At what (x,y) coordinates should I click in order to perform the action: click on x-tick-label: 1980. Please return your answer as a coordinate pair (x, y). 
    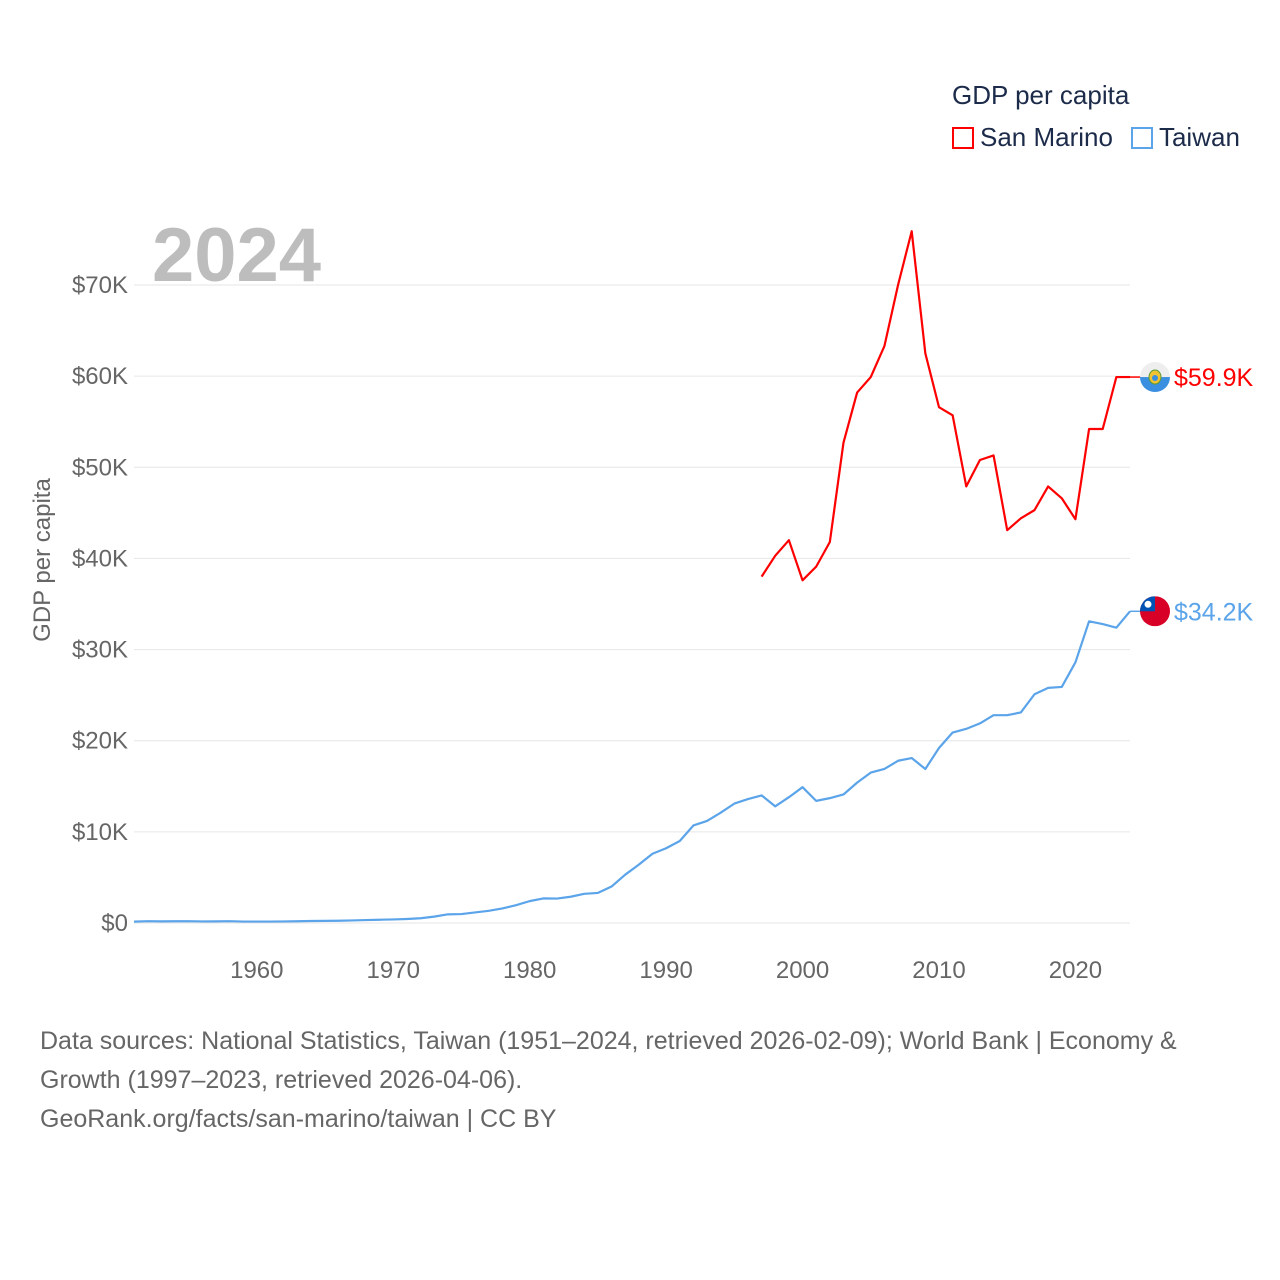
    Looking at the image, I should click on (529, 970).